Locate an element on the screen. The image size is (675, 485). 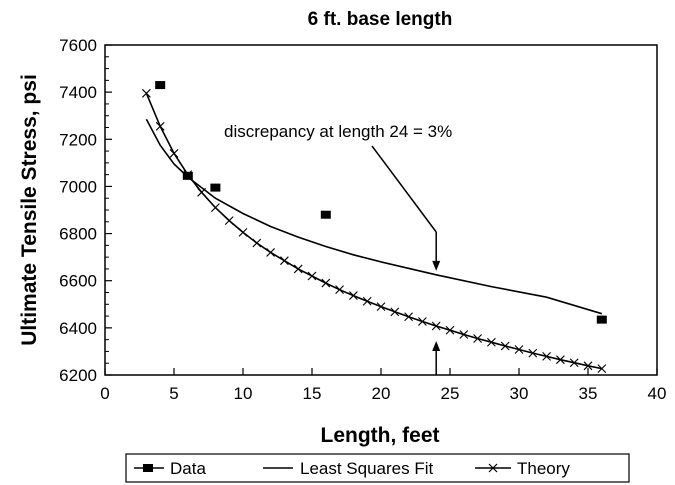
y-tick-label: 6400 is located at coordinates (78, 328).